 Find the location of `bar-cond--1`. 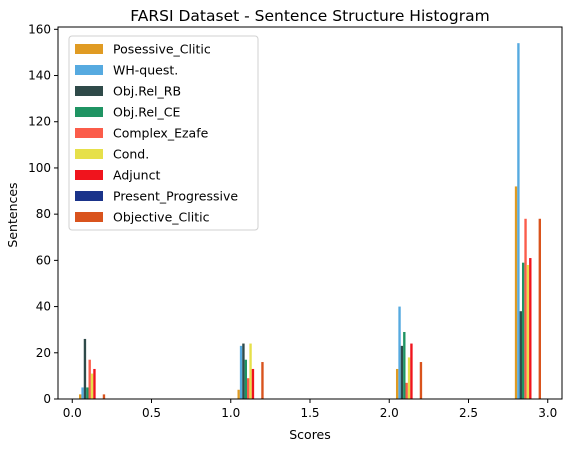

bar-cond--1 is located at coordinates (250, 371).